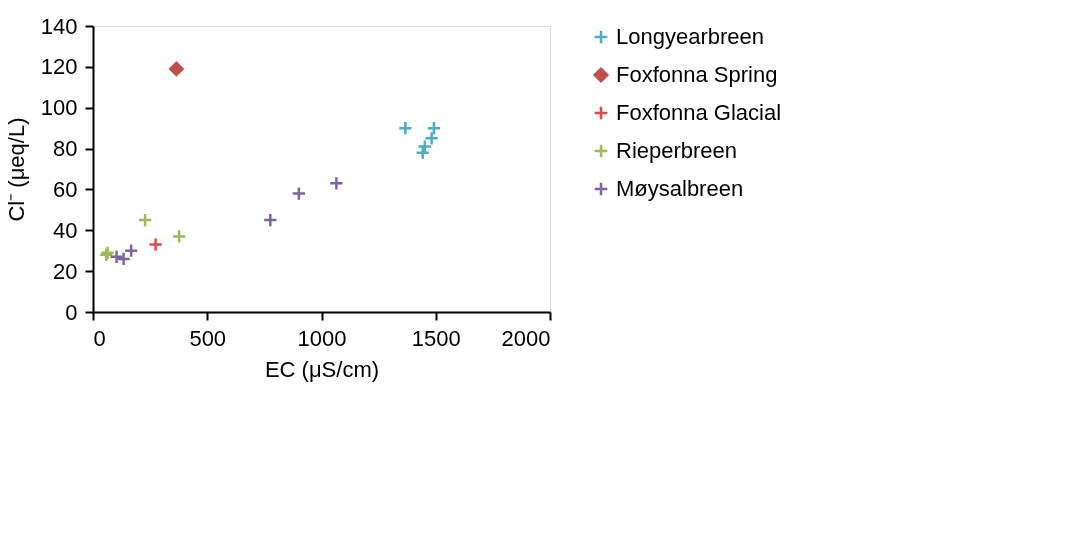 The width and height of the screenshot is (1090, 538). I want to click on x-axis-title: EC (μS/cm), so click(322, 369).